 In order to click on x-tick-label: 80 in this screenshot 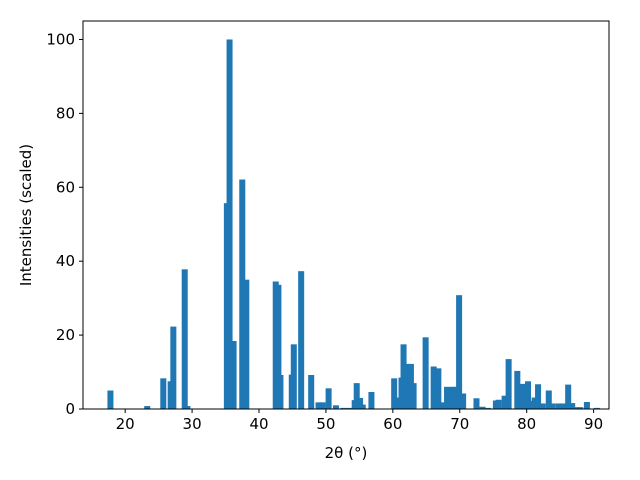, I will do `click(526, 424)`.